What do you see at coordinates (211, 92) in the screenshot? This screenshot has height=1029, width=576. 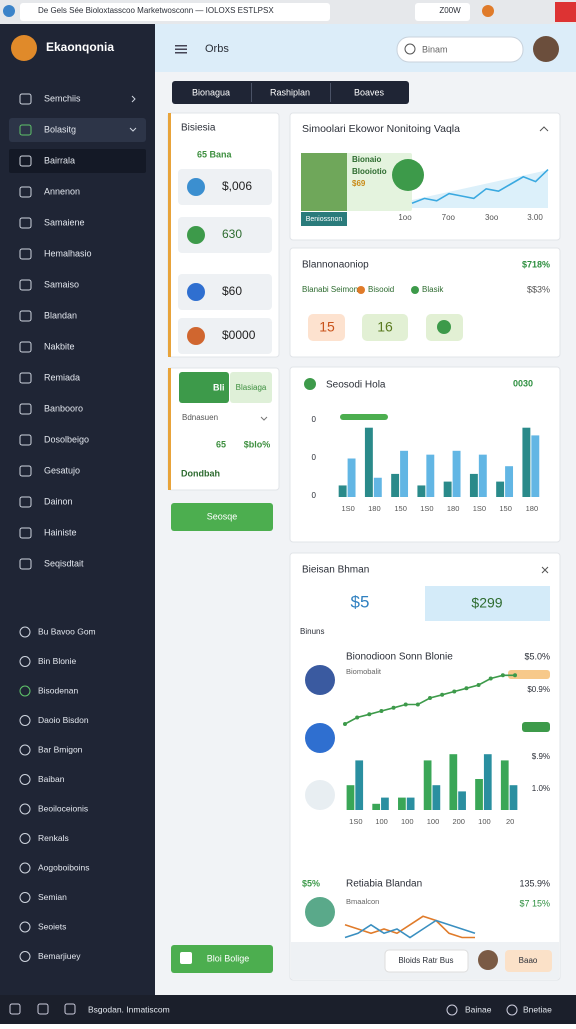 I see `tab: Bionagua` at bounding box center [211, 92].